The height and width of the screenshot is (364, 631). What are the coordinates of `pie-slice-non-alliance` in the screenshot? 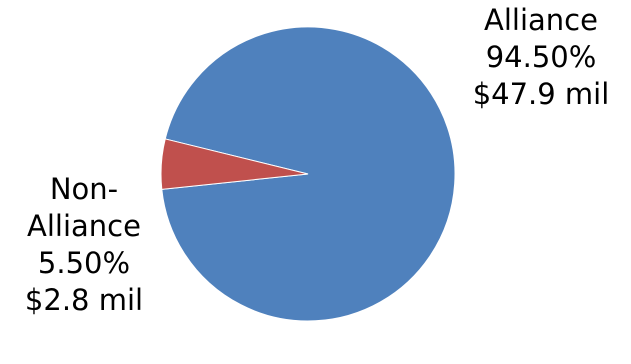 It's located at (234, 164).